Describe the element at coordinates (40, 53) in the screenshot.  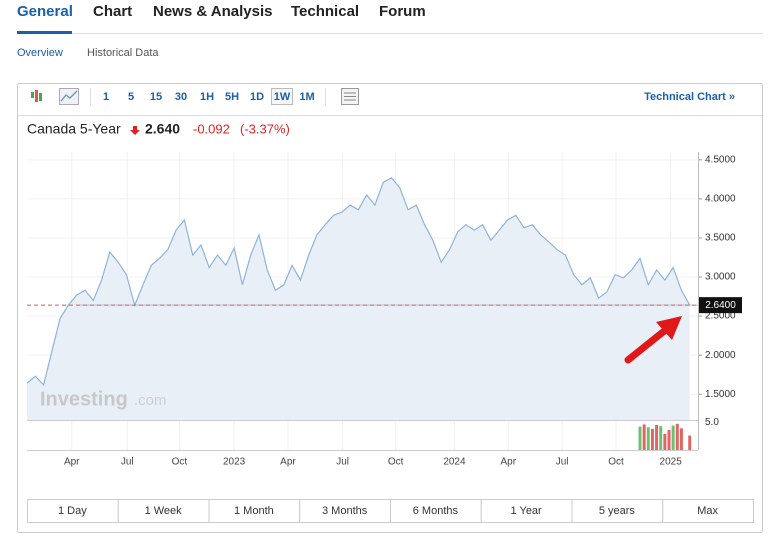
I see `subtab: Overview` at that location.